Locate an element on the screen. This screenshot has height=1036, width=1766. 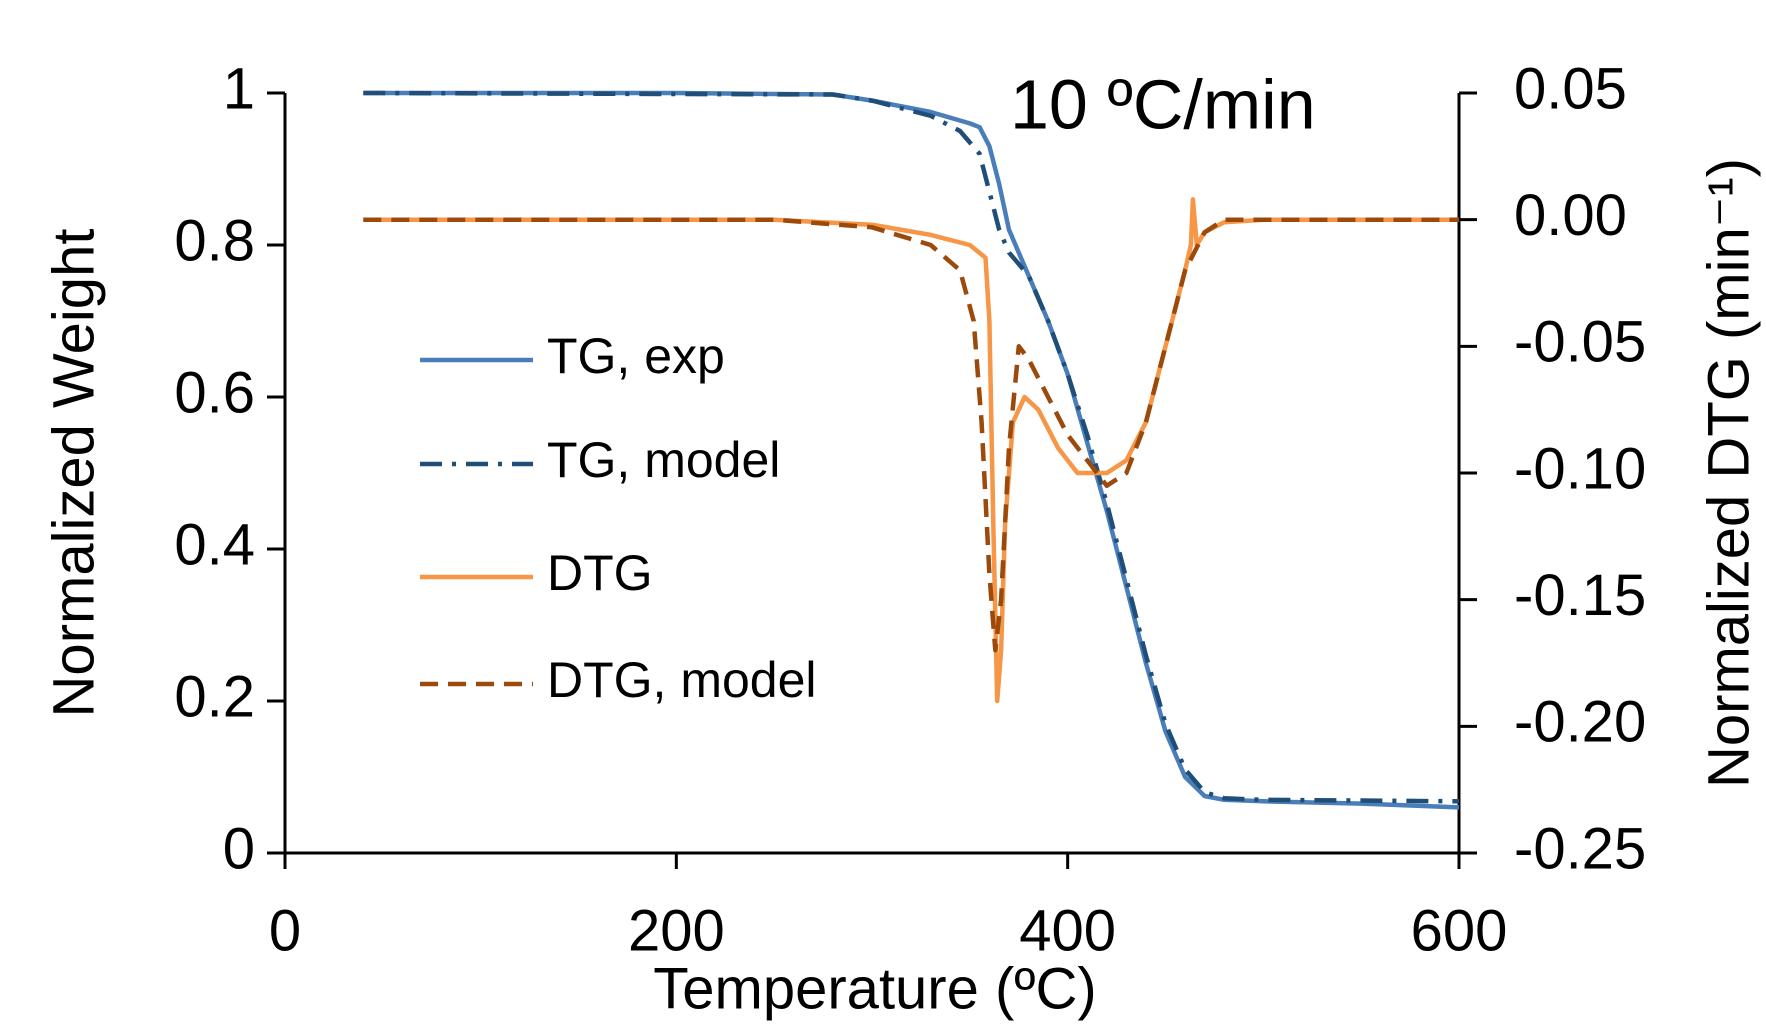
y-tick-label: 0 is located at coordinates (239, 848).